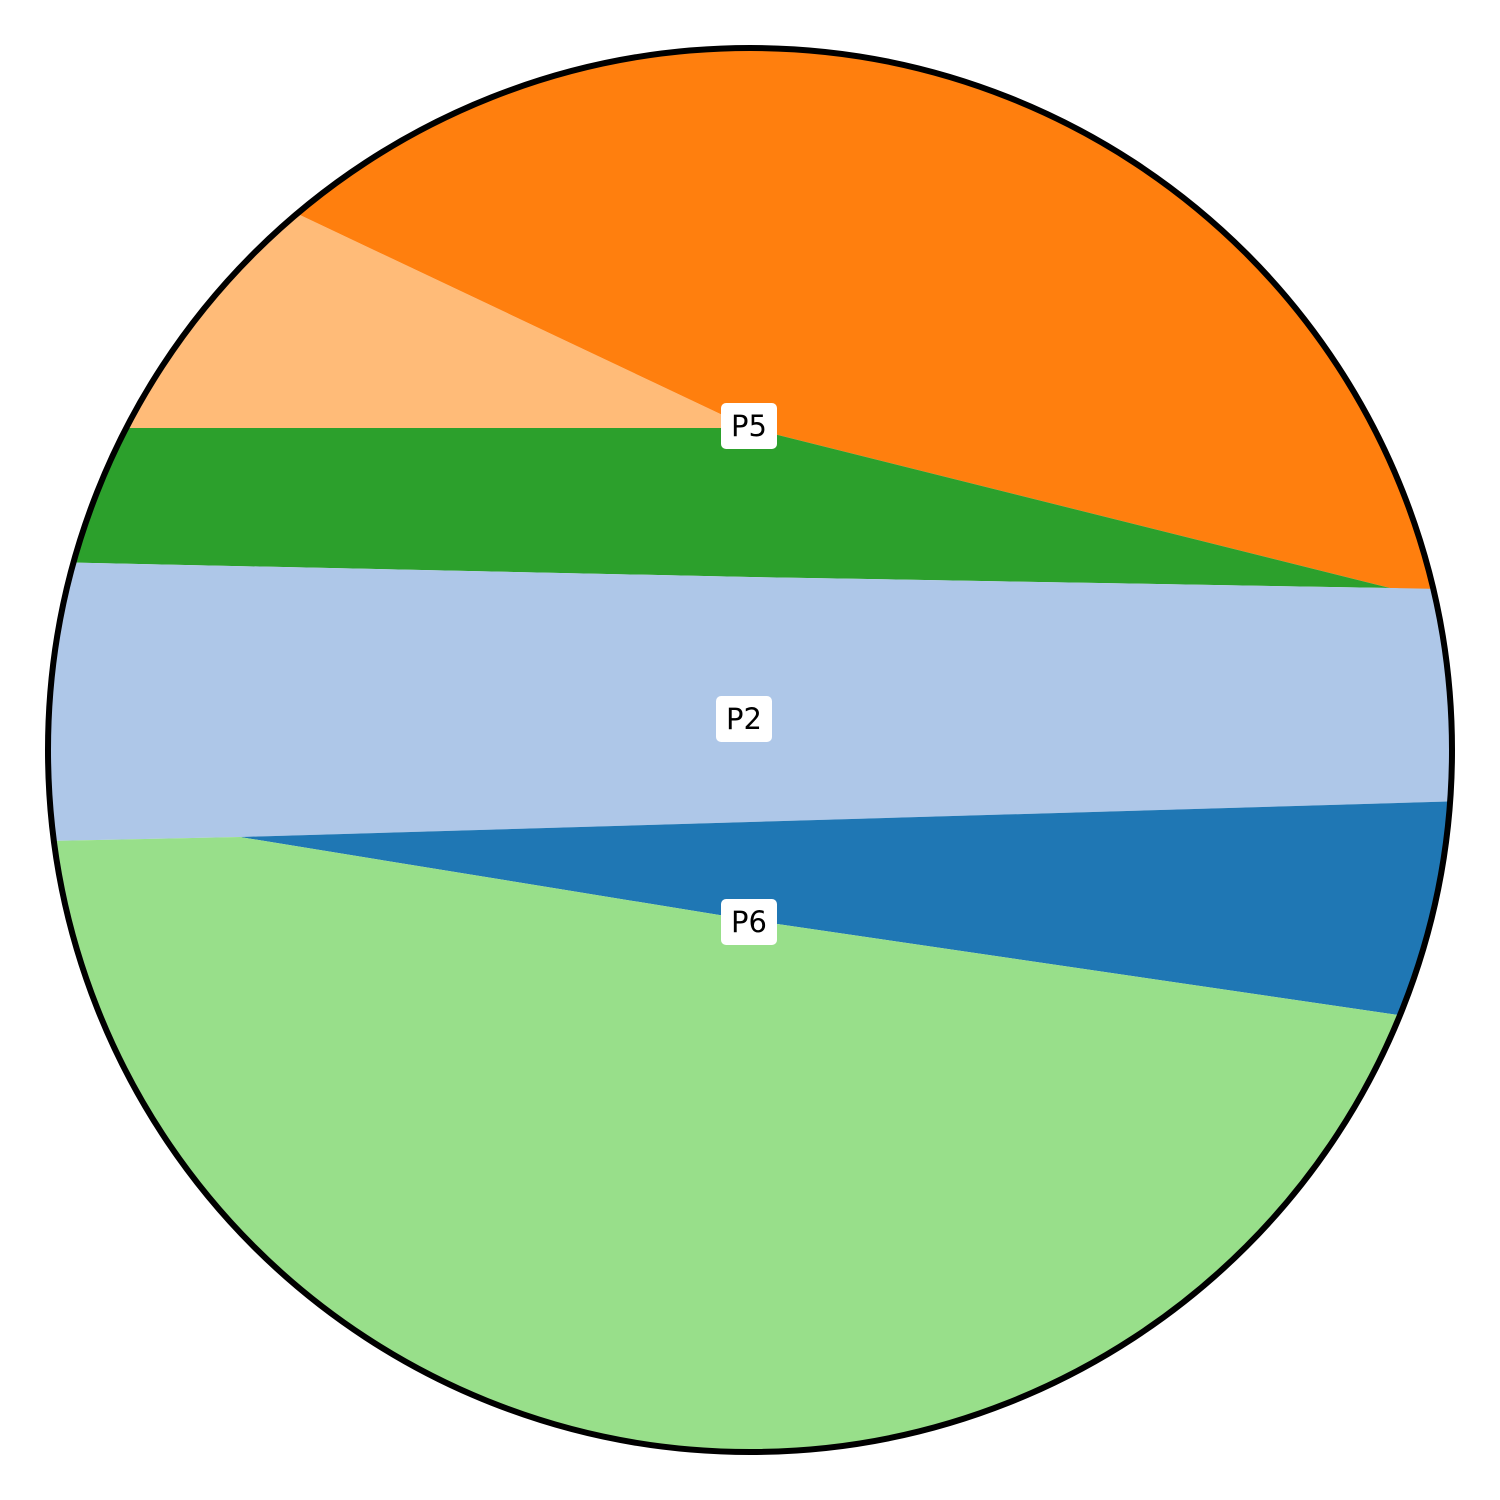 This screenshot has height=1500, width=1500. I want to click on label-p2: P2, so click(744, 719).